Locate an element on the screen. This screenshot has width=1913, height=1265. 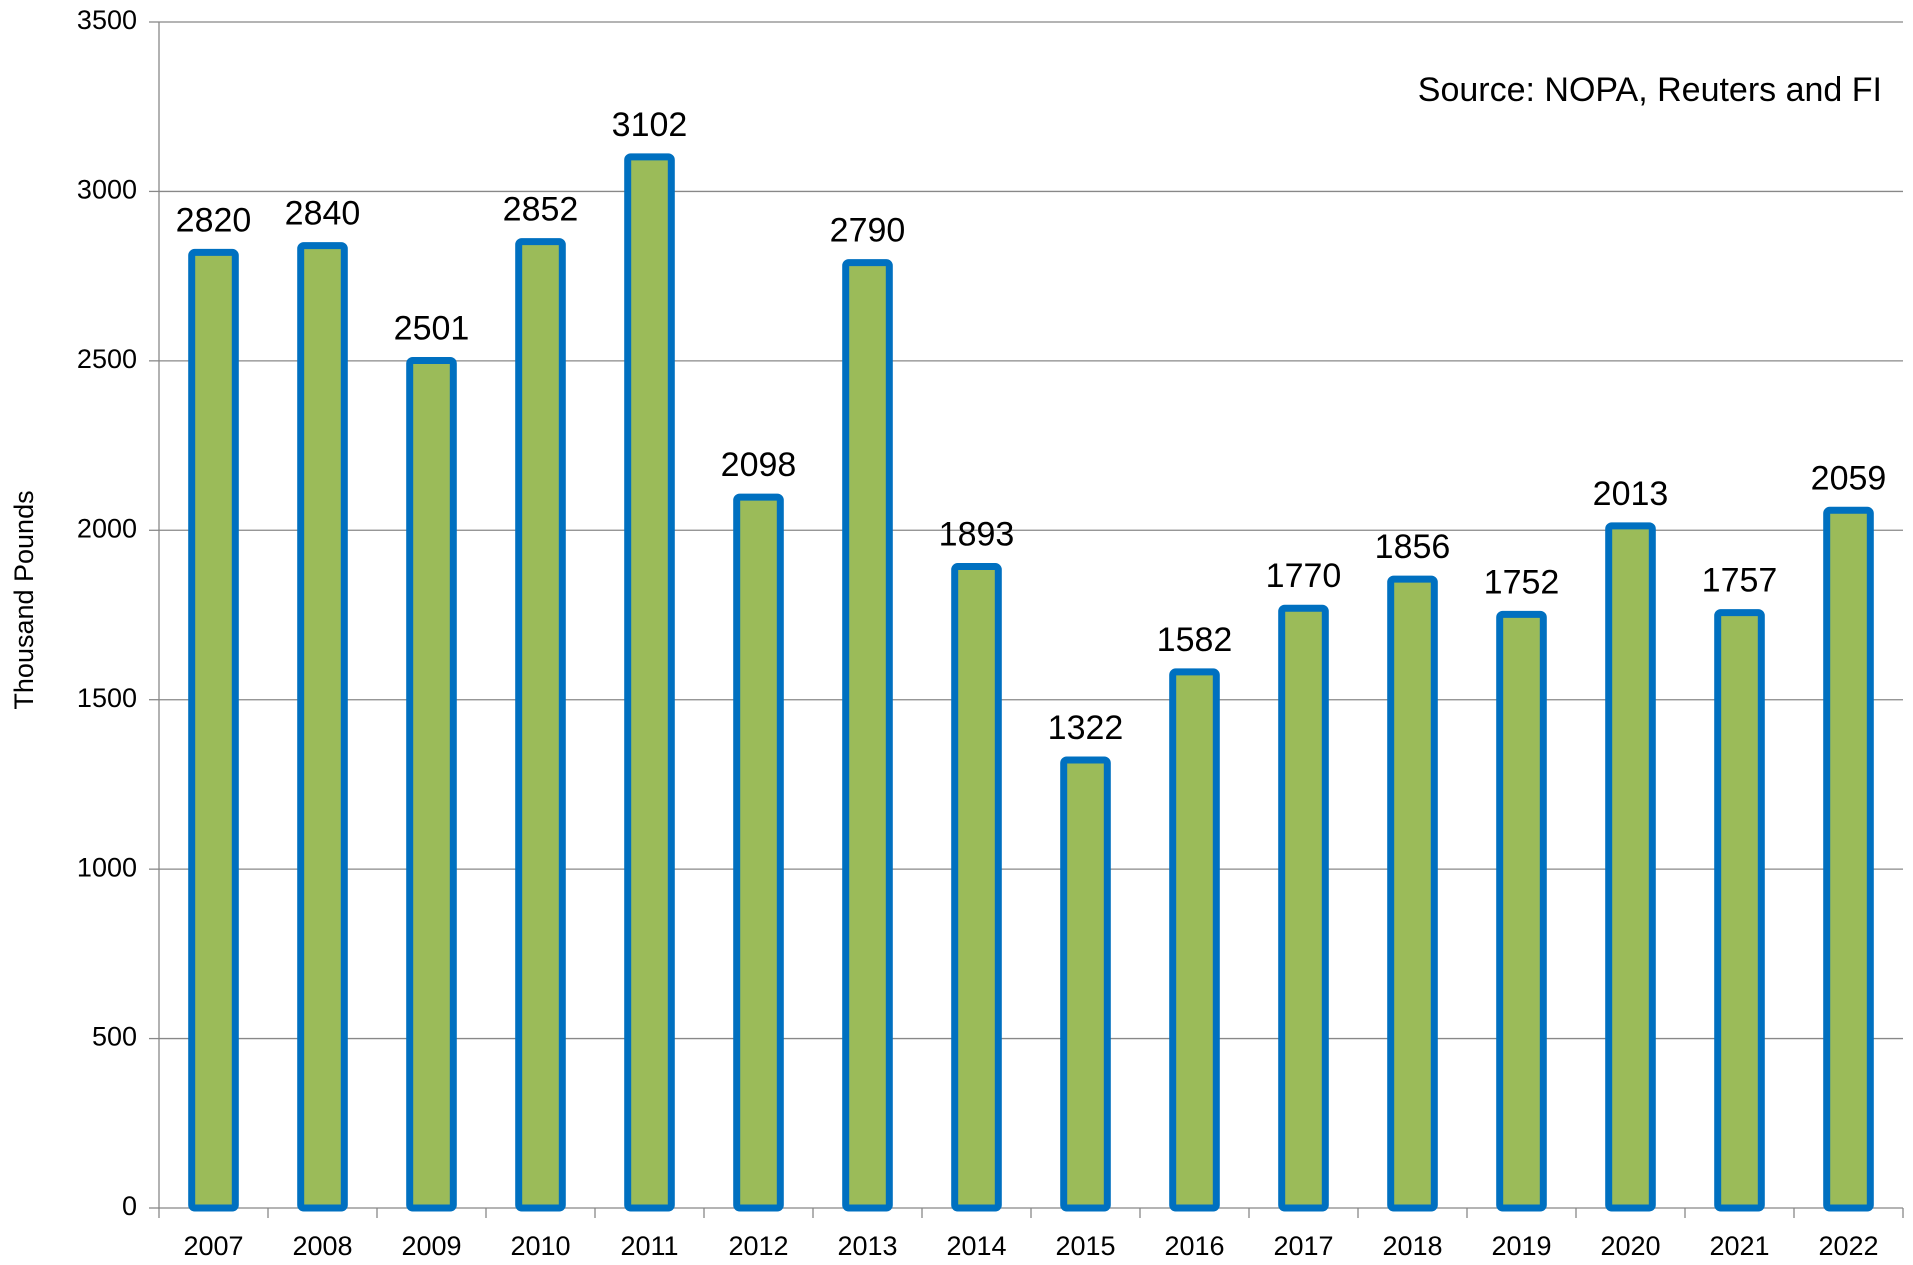
value-label: 2852 is located at coordinates (541, 210).